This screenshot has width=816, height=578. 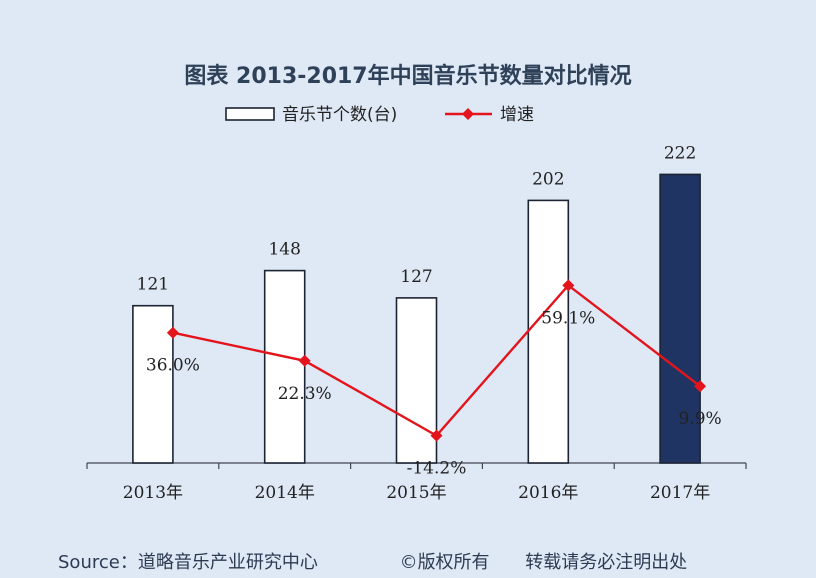 I want to click on growth-value-label: 22.3%, so click(x=305, y=394).